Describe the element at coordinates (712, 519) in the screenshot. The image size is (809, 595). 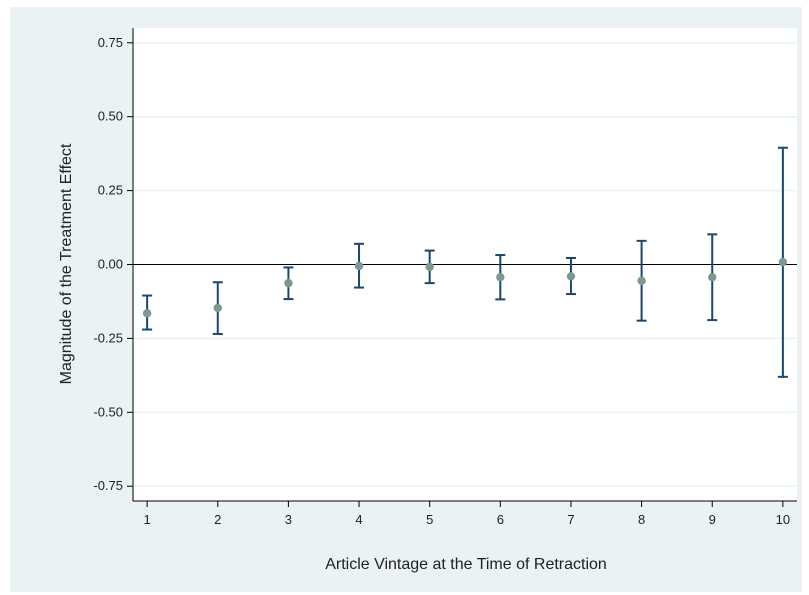
I see `x-tick-label: 9` at that location.